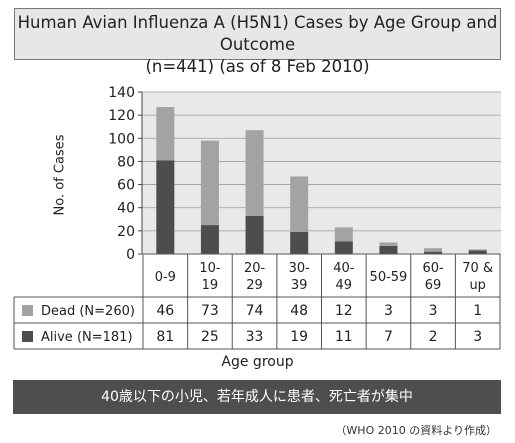  I want to click on table-value-dead: 74, so click(255, 311).